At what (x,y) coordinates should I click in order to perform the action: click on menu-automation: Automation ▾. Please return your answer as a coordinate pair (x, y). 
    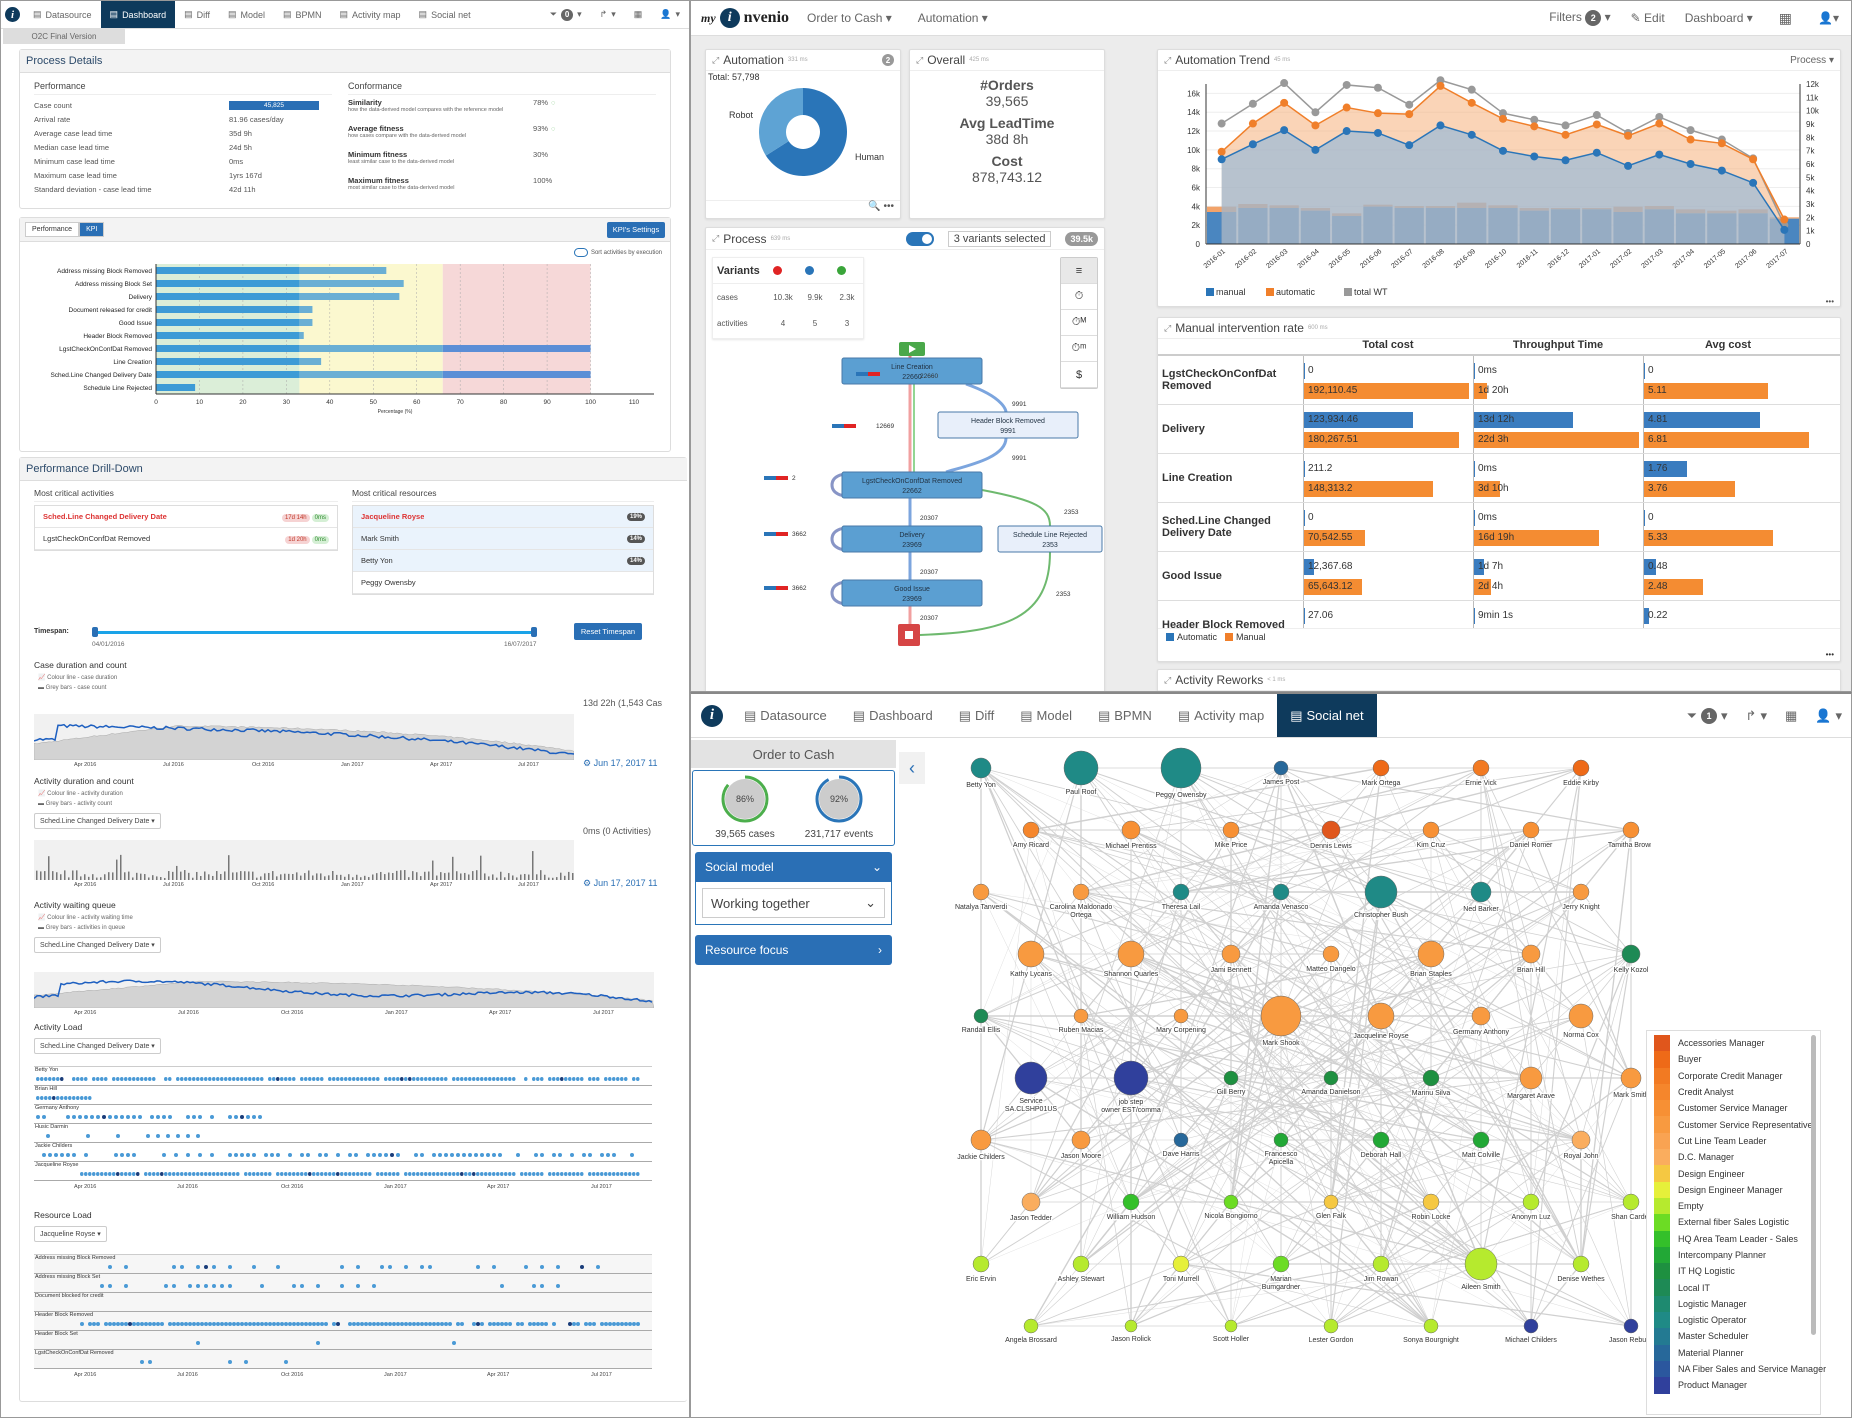
    Looking at the image, I should click on (952, 18).